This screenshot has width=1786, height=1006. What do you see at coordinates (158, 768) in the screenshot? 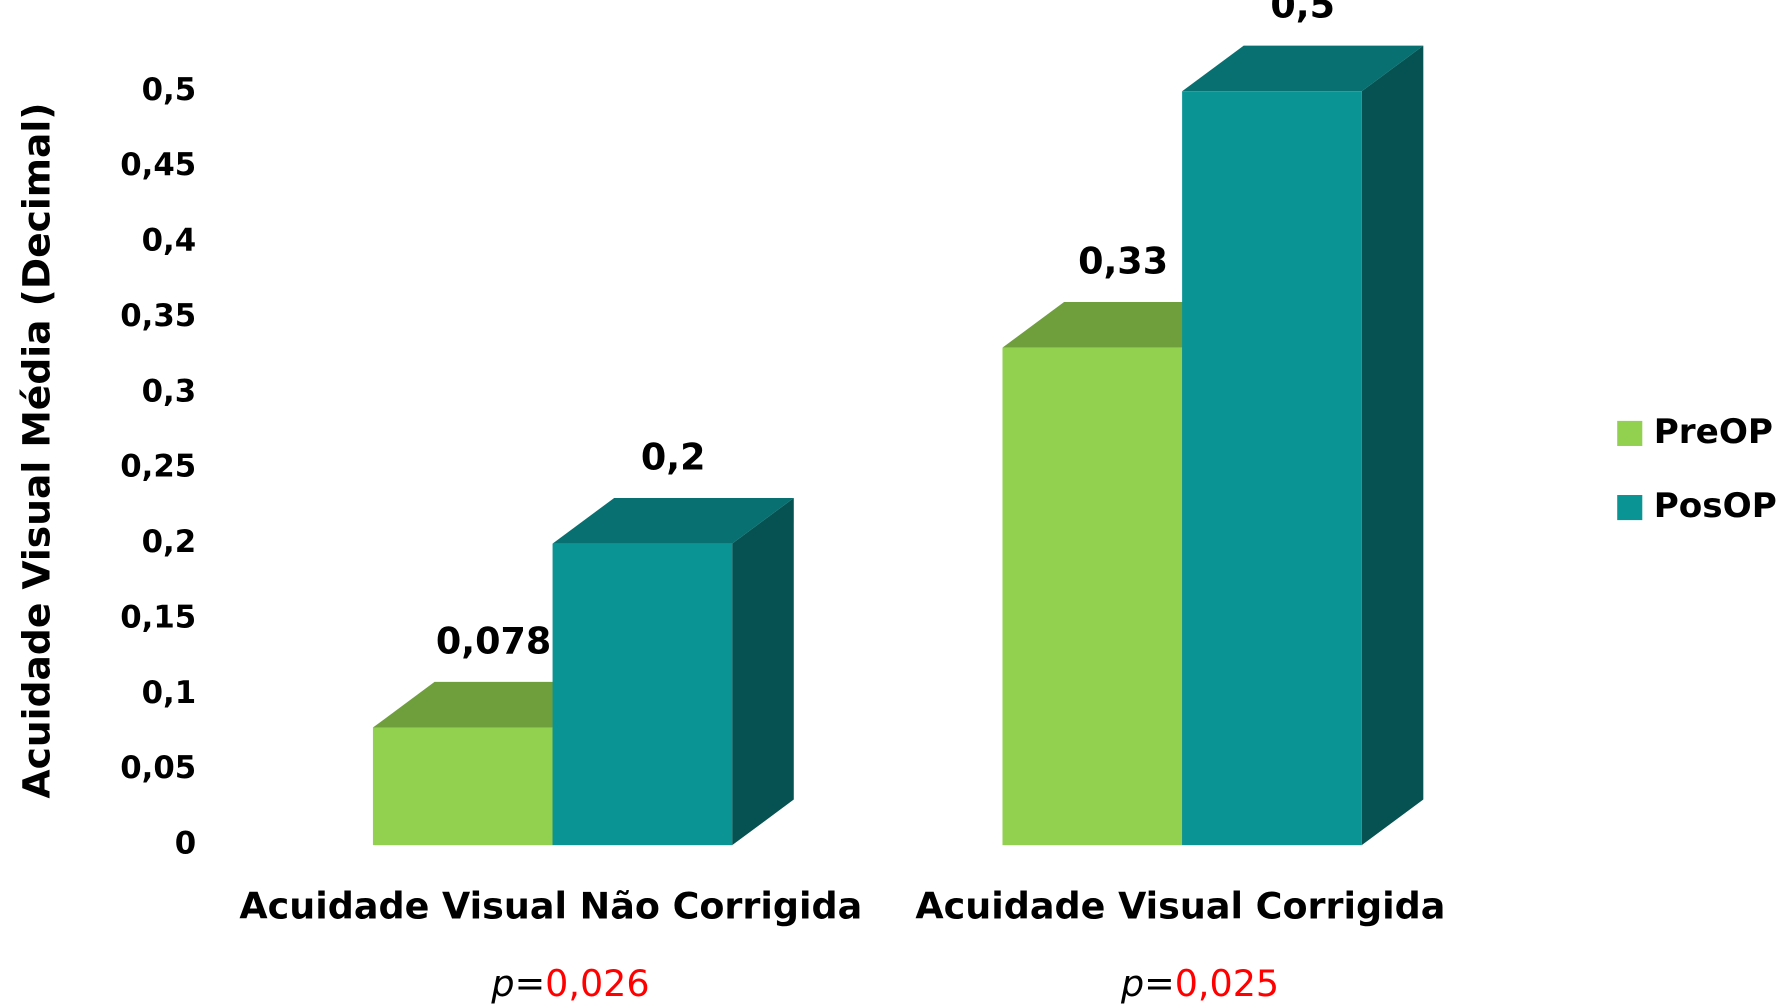
I see `y-tick-label: 0,05` at bounding box center [158, 768].